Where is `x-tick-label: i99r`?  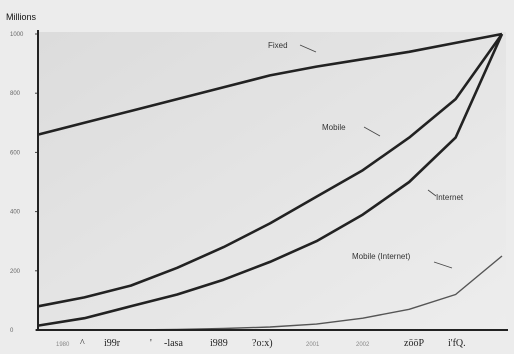
x-tick-label: i99r is located at coordinates (112, 343).